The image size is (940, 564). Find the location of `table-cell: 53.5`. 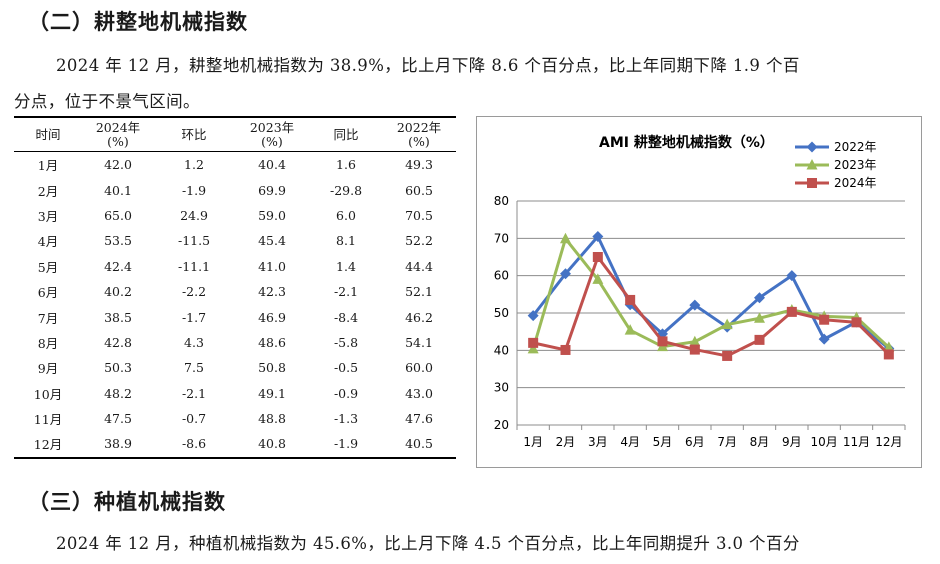

table-cell: 53.5 is located at coordinates (118, 241).